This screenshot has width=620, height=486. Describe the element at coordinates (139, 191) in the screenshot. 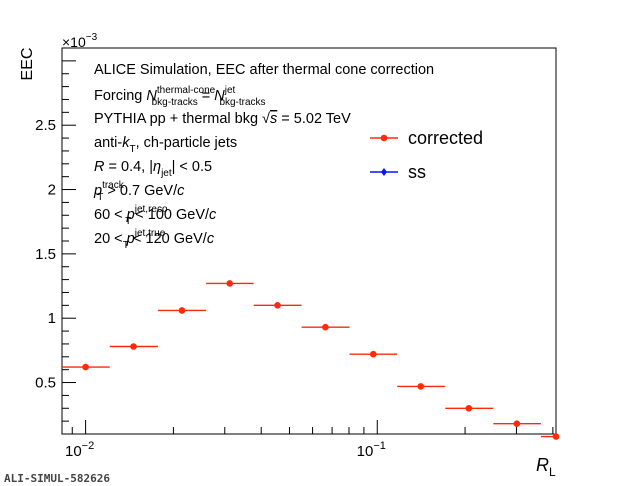

I see `annotation-line: ptrack T > 0.7 GeV/c` at that location.